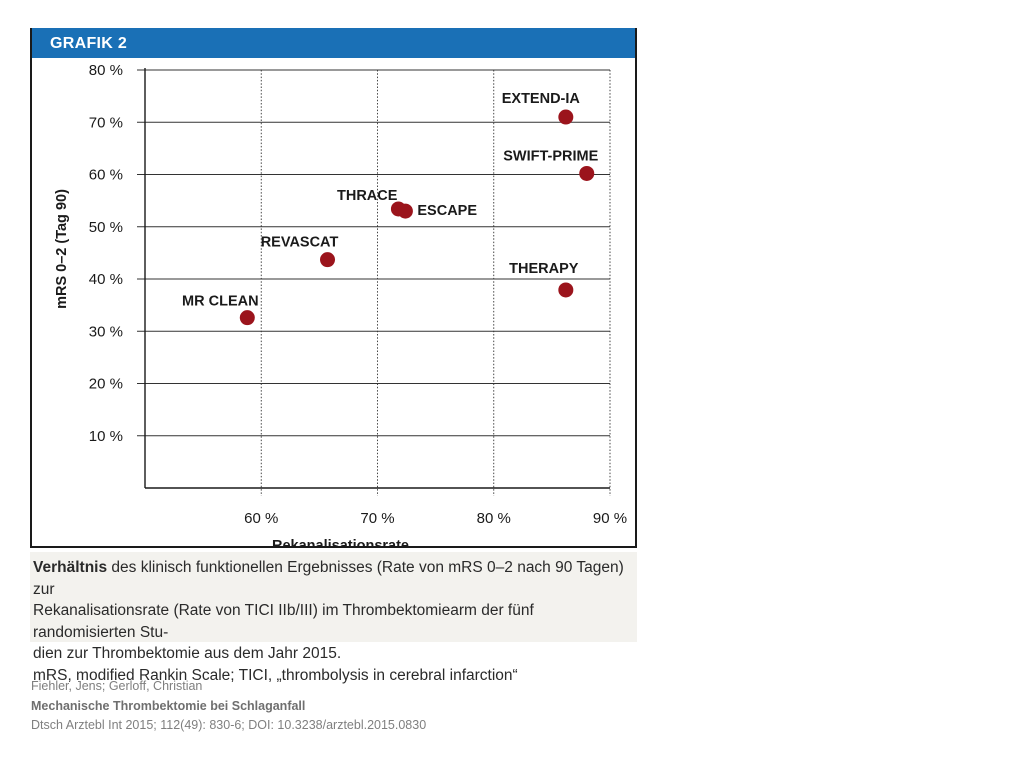  Describe the element at coordinates (550, 156) in the screenshot. I see `point-label: SWIFT-PRIME` at that location.